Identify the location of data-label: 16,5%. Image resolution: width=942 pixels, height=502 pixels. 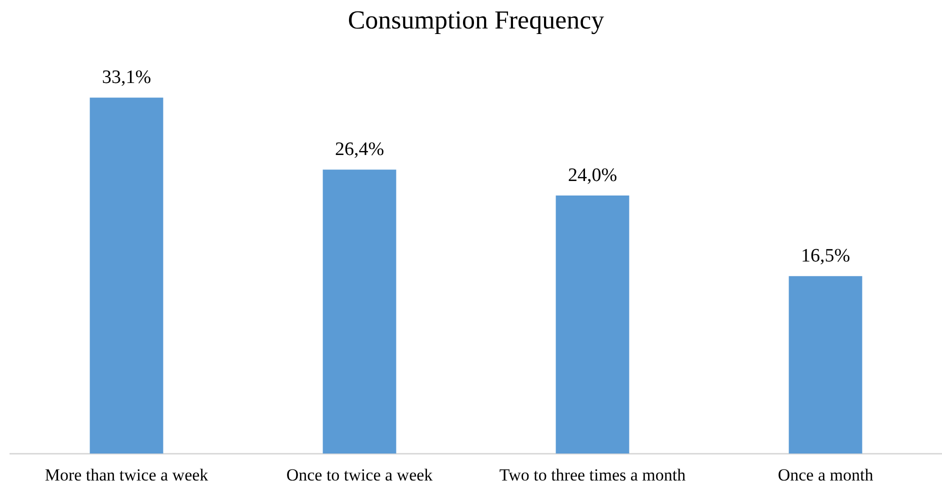
(825, 256).